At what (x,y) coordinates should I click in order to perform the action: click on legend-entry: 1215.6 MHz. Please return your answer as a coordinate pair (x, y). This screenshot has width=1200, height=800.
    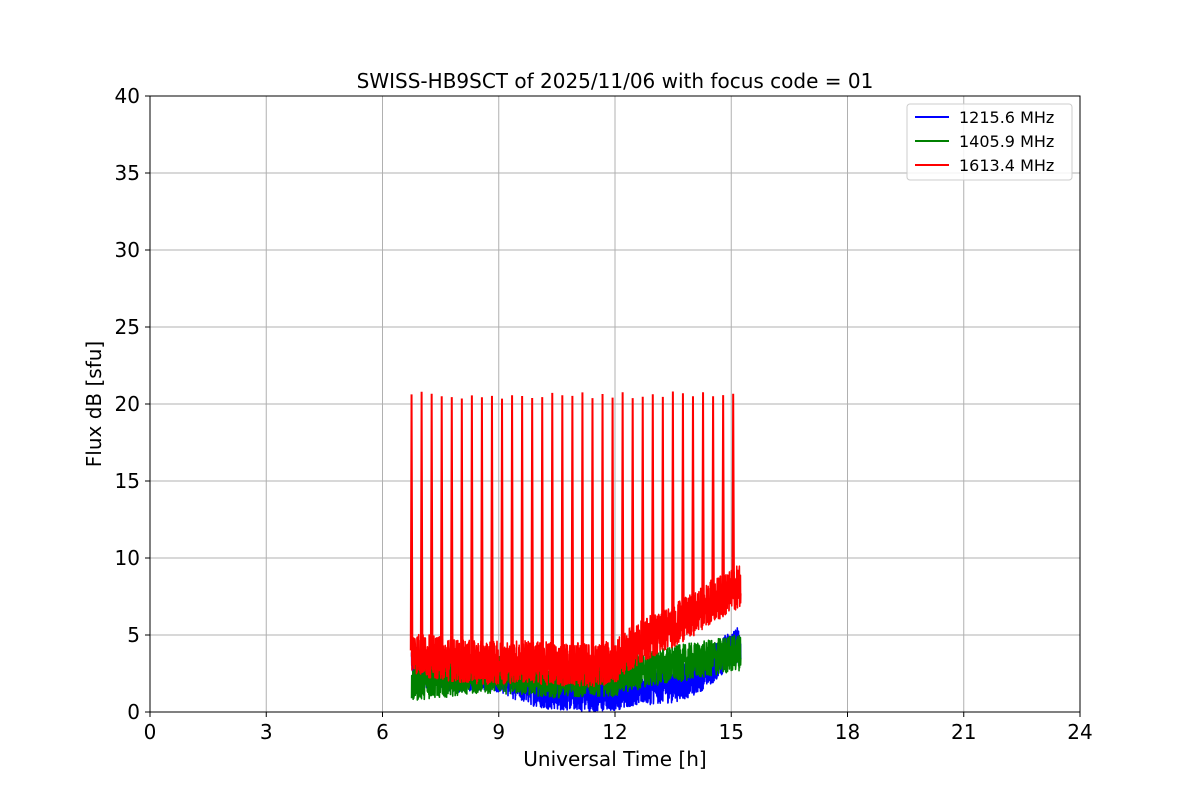
    Looking at the image, I should click on (1006, 117).